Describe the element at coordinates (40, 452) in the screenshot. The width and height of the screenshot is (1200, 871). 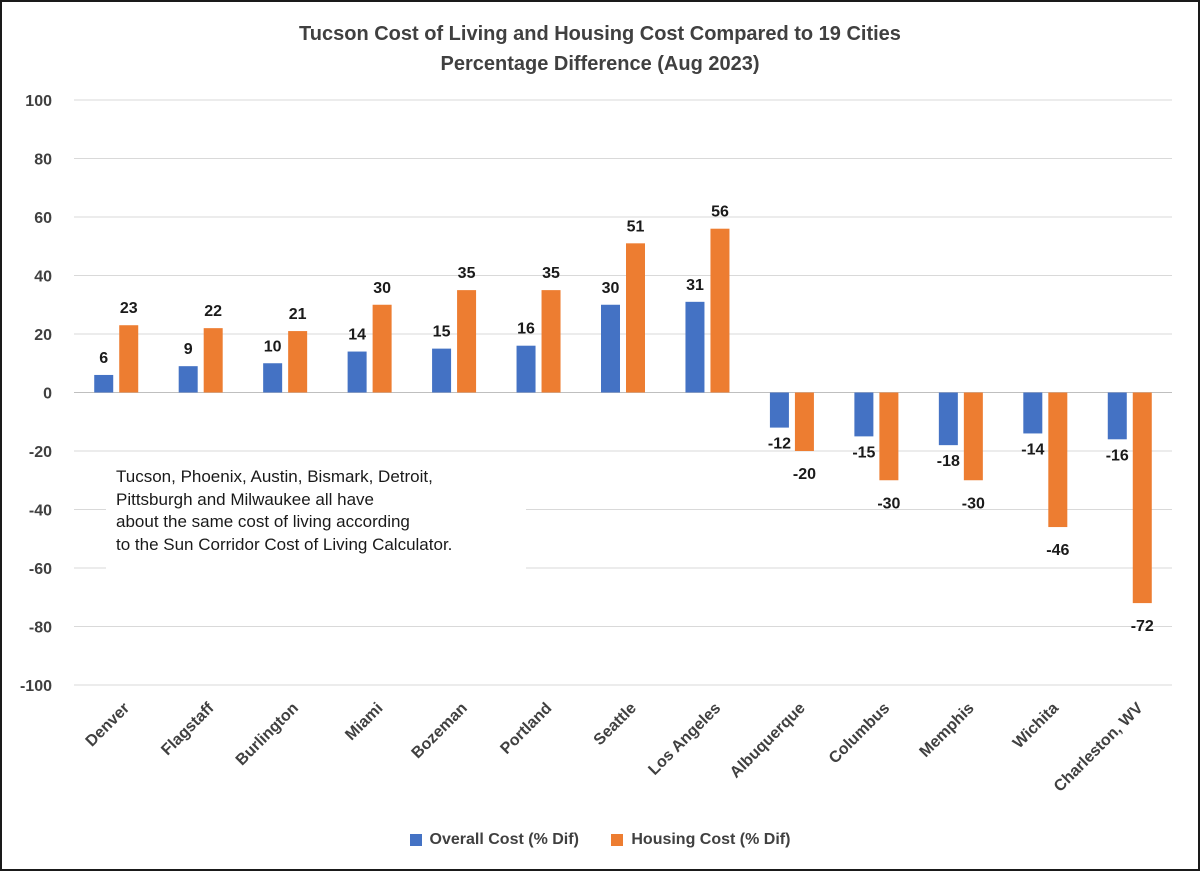
I see `y-tick-label: -20` at that location.